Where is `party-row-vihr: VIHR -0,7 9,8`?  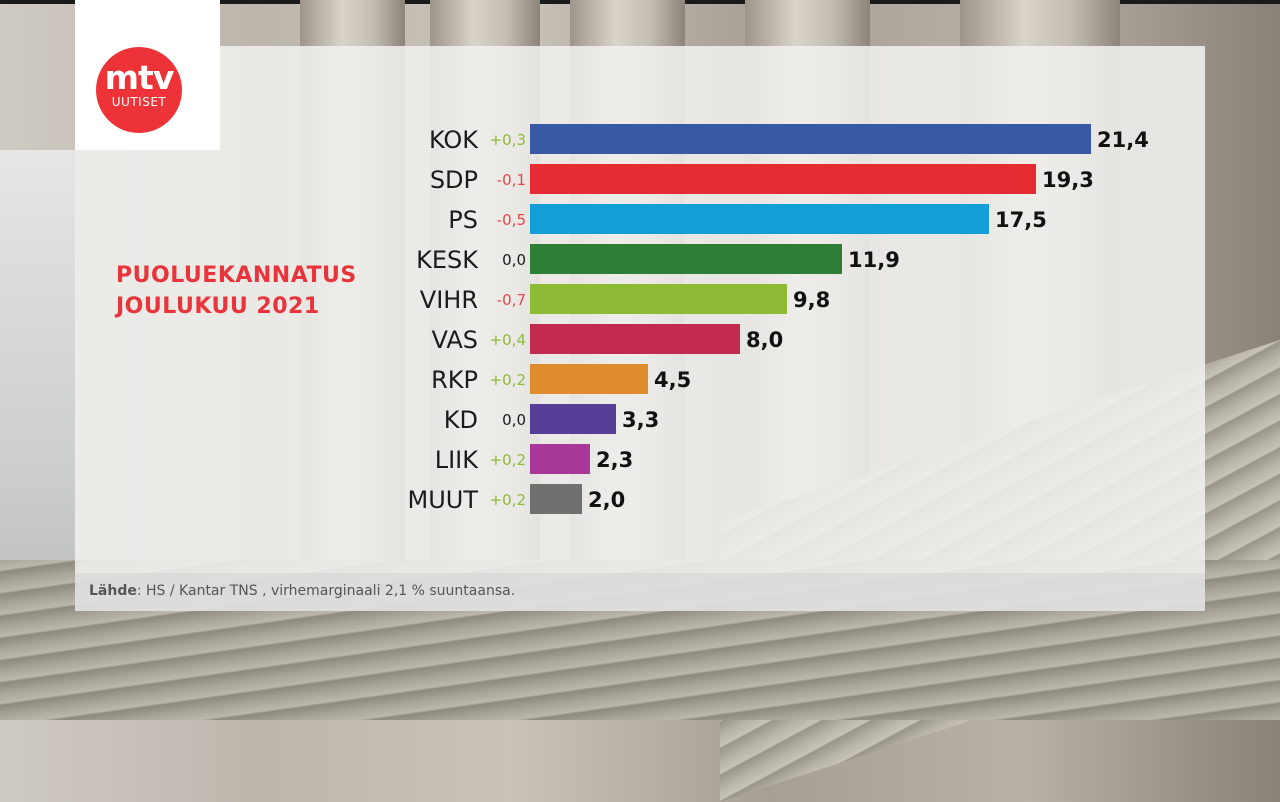 party-row-vihr: VIHR -0,7 9,8 is located at coordinates (640, 299).